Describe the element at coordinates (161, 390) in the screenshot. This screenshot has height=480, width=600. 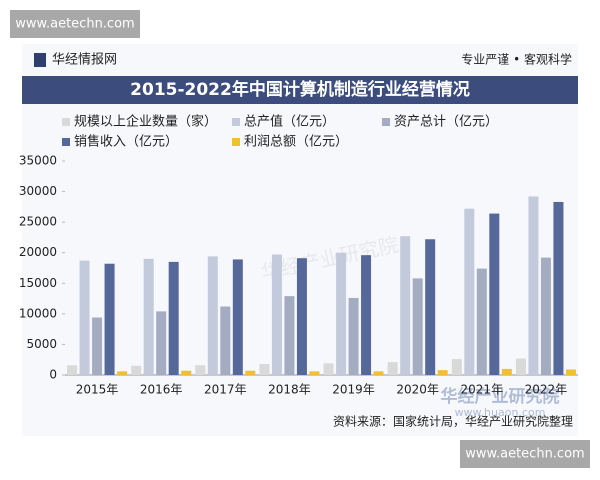
I see `x-tick-label: 2016年` at that location.